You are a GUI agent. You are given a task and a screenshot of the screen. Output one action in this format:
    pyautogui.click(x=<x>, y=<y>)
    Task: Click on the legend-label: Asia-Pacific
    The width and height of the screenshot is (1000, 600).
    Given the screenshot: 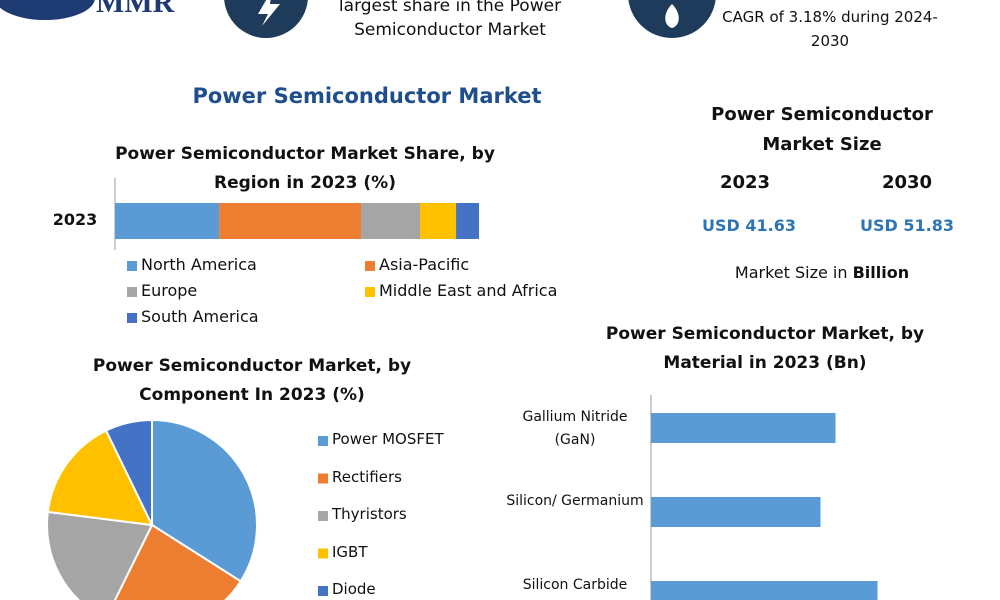 What is the action you would take?
    pyautogui.click(x=424, y=264)
    